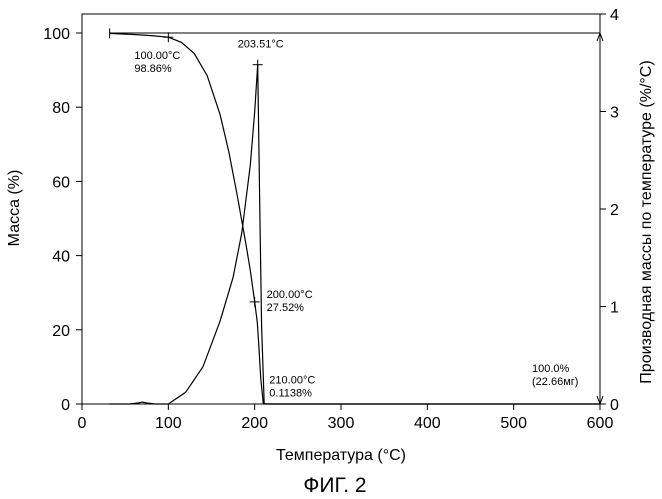  Describe the element at coordinates (290, 394) in the screenshot. I see `annotation-line: 0.1138%` at that location.